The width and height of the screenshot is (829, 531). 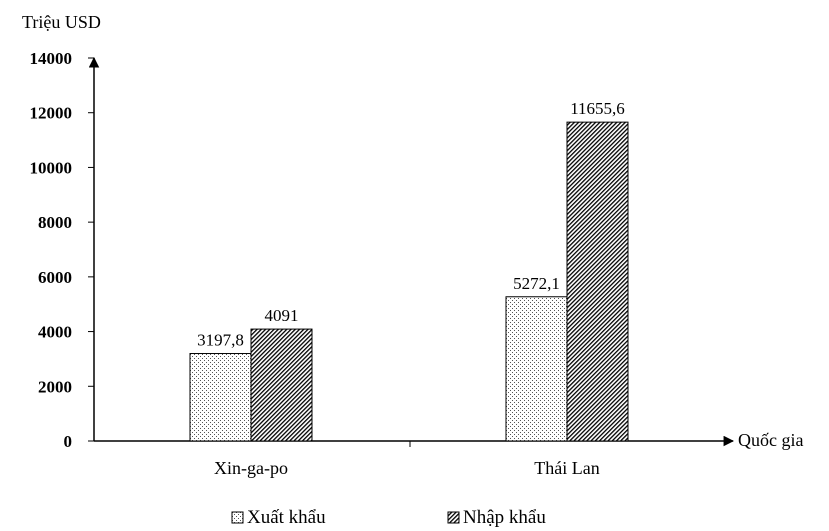 What do you see at coordinates (220, 340) in the screenshot?
I see `data-label: 3197,8` at bounding box center [220, 340].